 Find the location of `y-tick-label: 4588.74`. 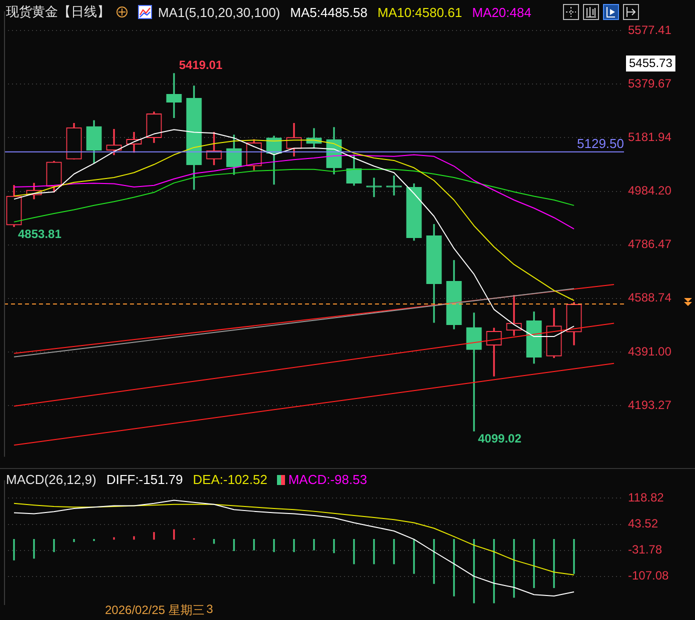

y-tick-label: 4588.74 is located at coordinates (650, 297).